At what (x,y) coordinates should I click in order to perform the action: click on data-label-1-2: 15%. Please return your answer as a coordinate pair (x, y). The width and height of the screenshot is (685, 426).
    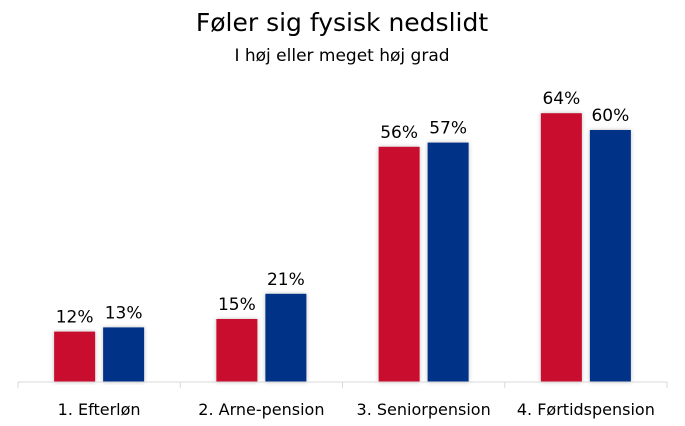
    Looking at the image, I should click on (237, 305).